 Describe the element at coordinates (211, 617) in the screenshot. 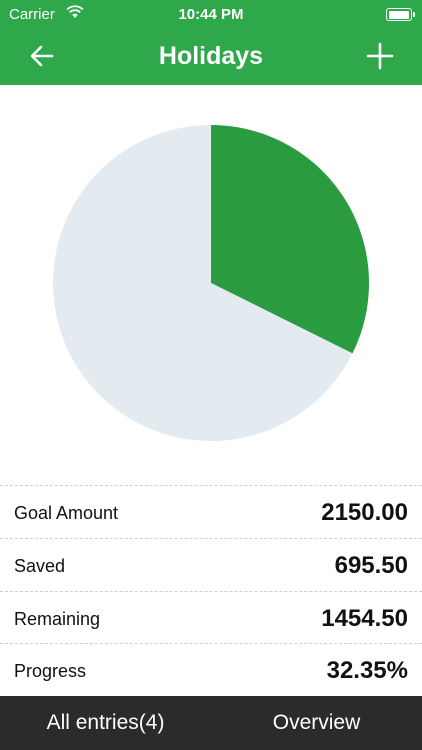

I see `stat-row-remaining: Remaining 1454.50` at that location.